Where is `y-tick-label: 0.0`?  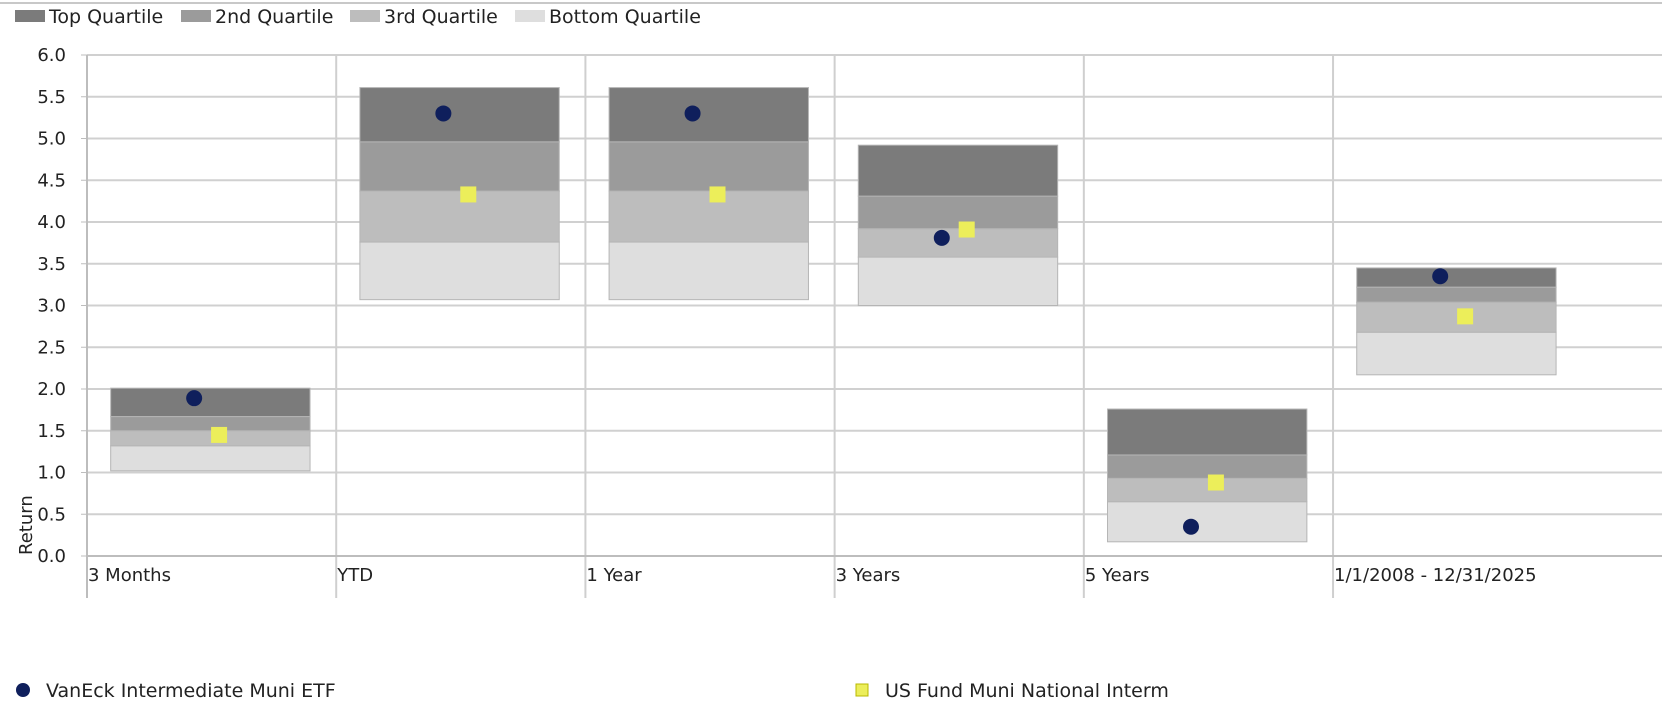 y-tick-label: 0.0 is located at coordinates (51, 556).